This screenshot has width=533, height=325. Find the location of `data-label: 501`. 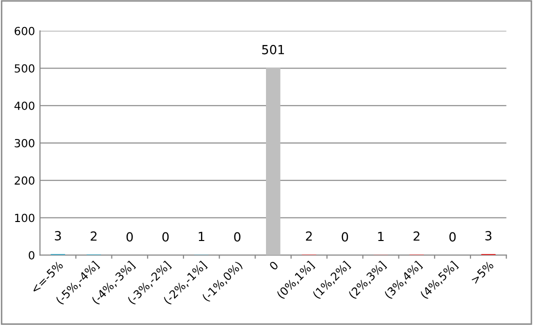

data-label: 501 is located at coordinates (273, 49).